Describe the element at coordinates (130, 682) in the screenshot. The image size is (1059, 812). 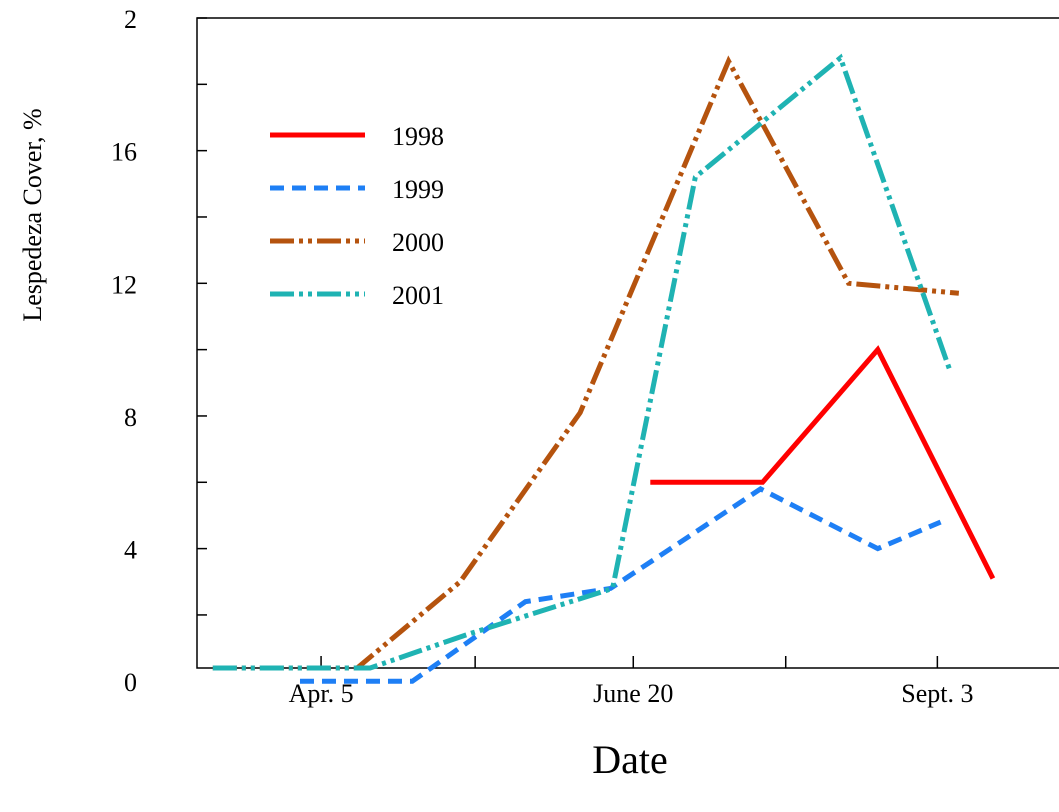
I see `y-tick-label: 0` at that location.